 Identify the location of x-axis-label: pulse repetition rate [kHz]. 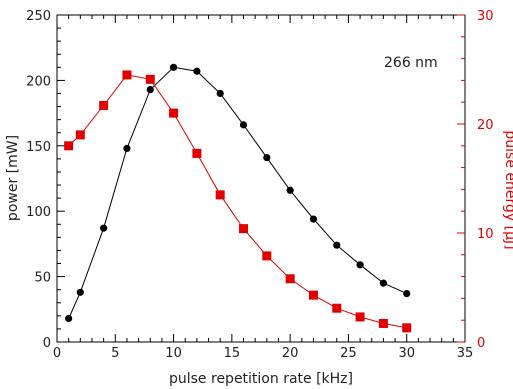
(261, 379).